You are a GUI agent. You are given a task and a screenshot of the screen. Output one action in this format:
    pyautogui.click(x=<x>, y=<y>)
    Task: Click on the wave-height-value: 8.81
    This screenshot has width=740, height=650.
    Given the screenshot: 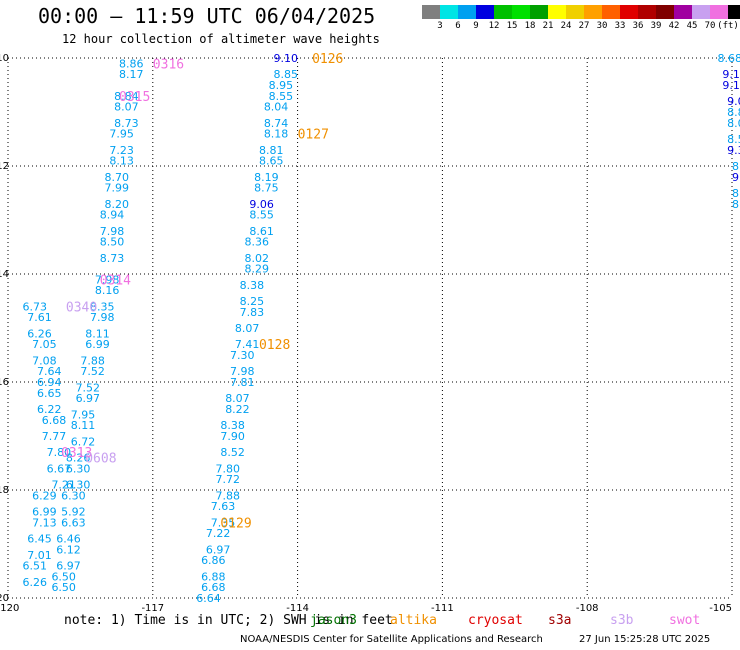 What is the action you would take?
    pyautogui.click(x=271, y=150)
    